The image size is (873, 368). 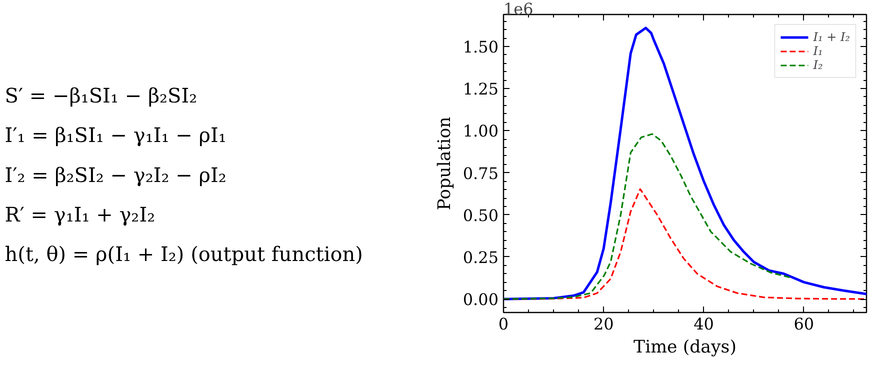 I want to click on y-tick-label: 0.50, so click(x=480, y=215).